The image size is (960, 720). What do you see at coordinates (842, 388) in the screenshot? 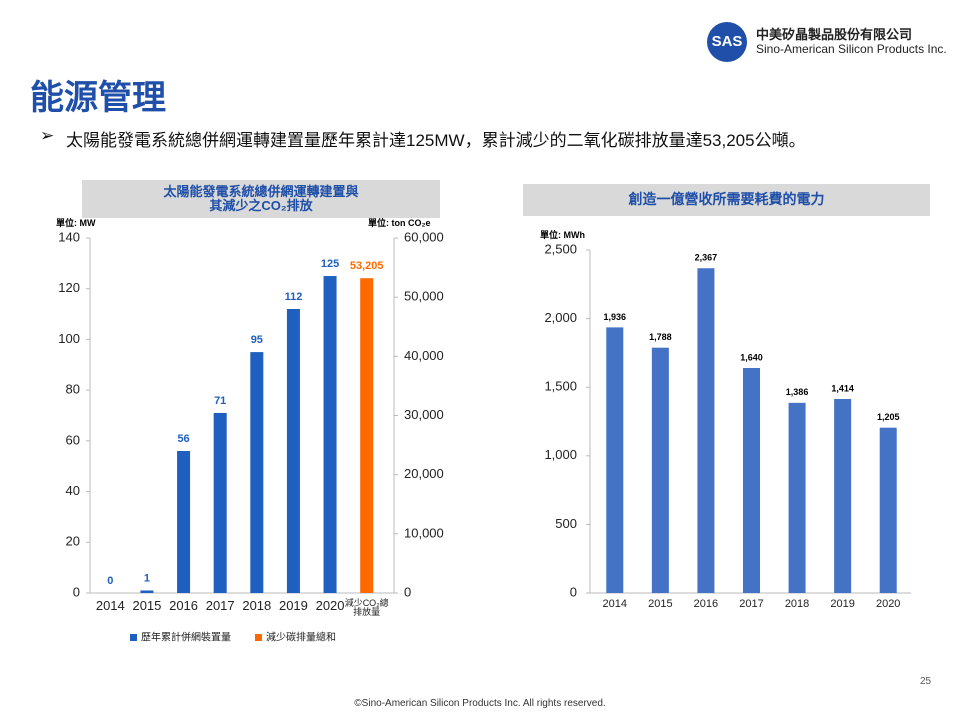
I see `data-label: 1,414` at bounding box center [842, 388].